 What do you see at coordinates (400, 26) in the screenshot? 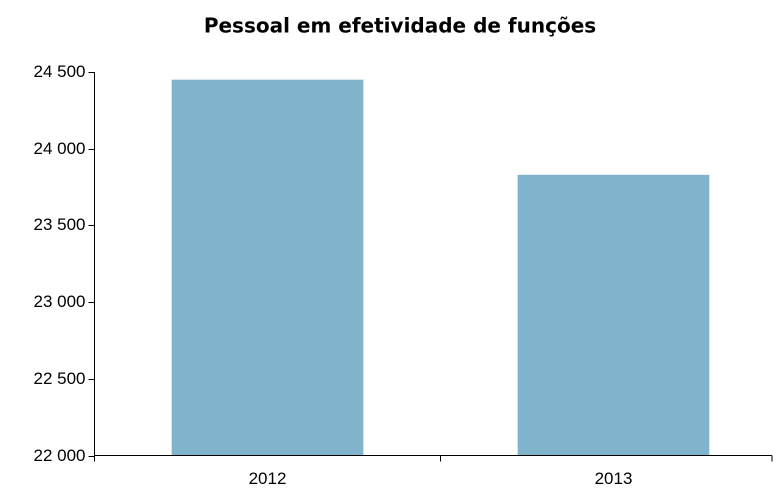
I see `chart-title: Pessoal em efetividade de funções` at bounding box center [400, 26].